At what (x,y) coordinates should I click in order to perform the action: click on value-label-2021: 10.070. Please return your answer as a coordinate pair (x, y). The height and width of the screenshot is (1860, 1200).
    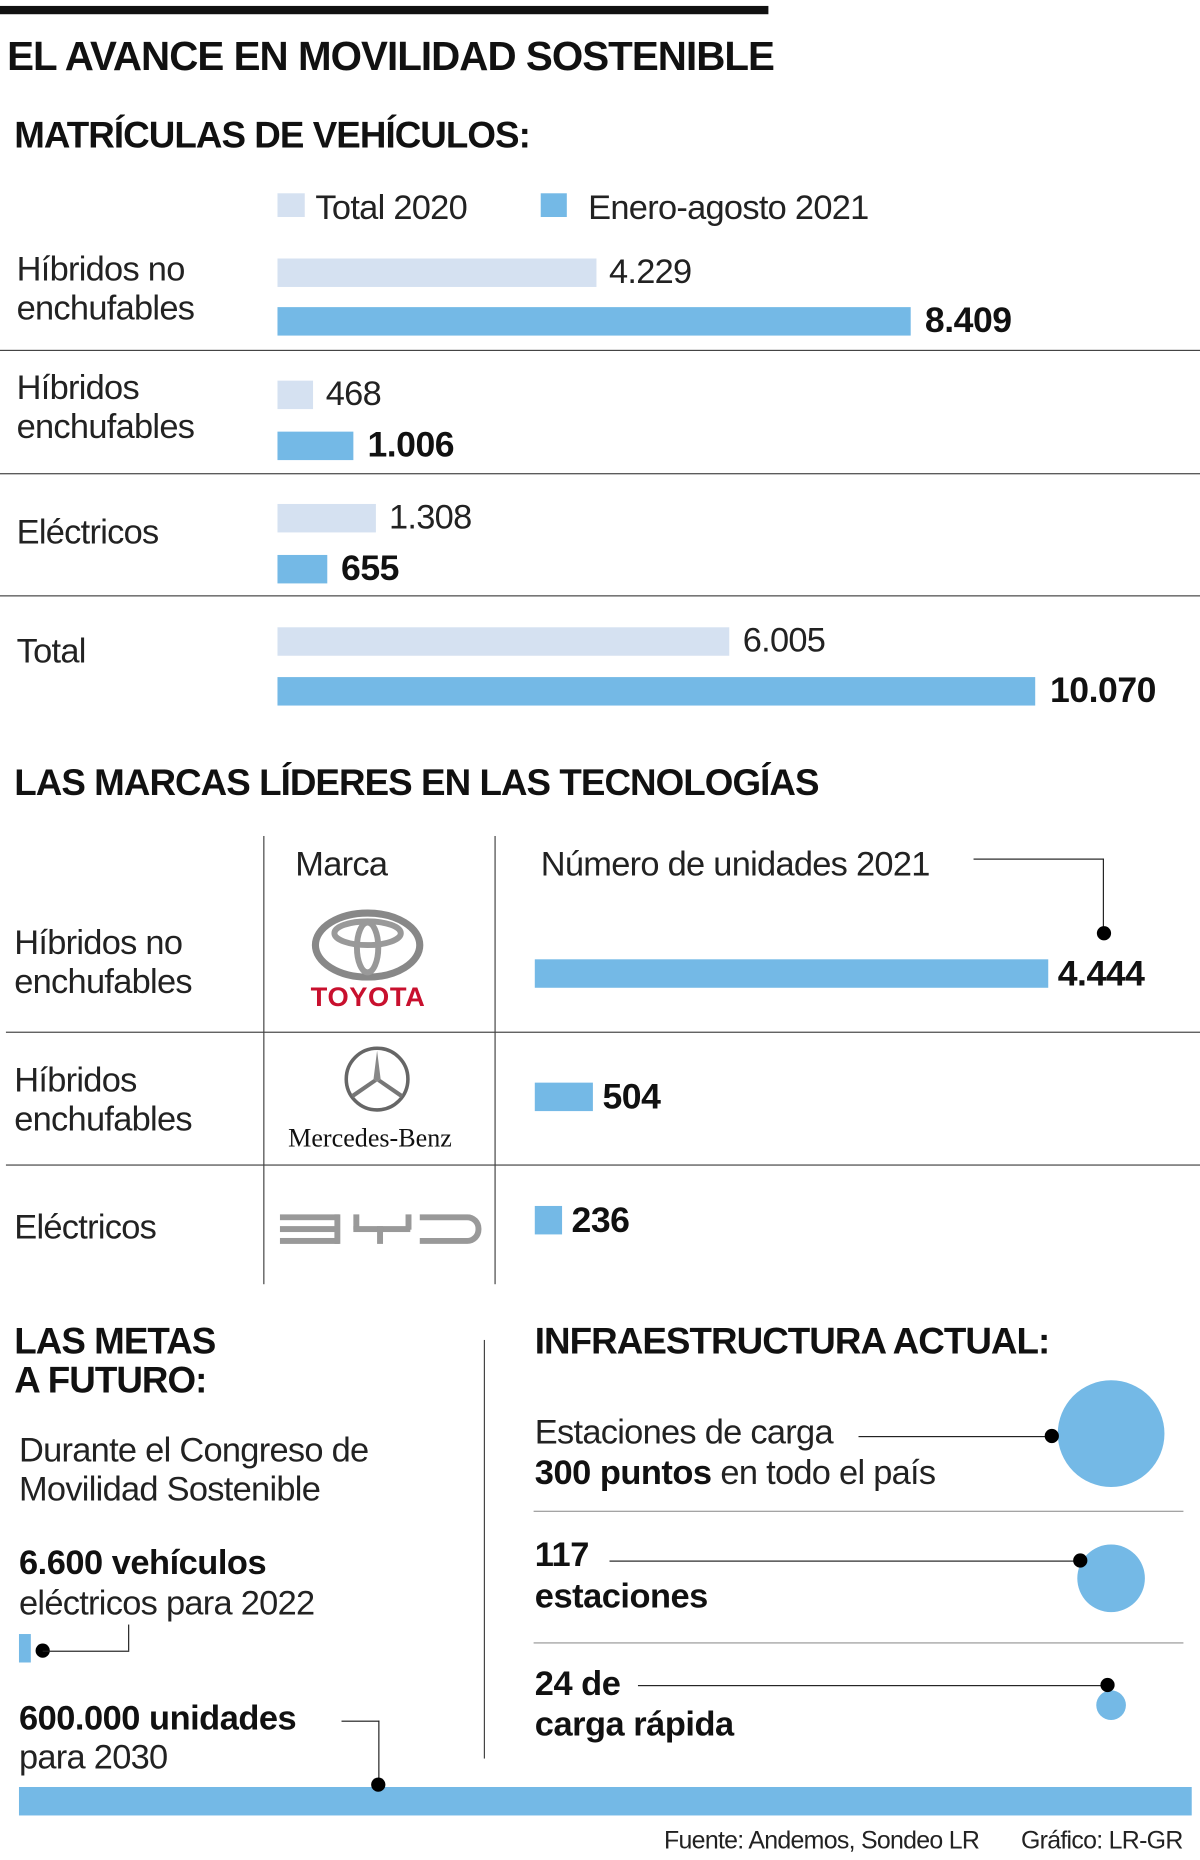
    Looking at the image, I should click on (1102, 691).